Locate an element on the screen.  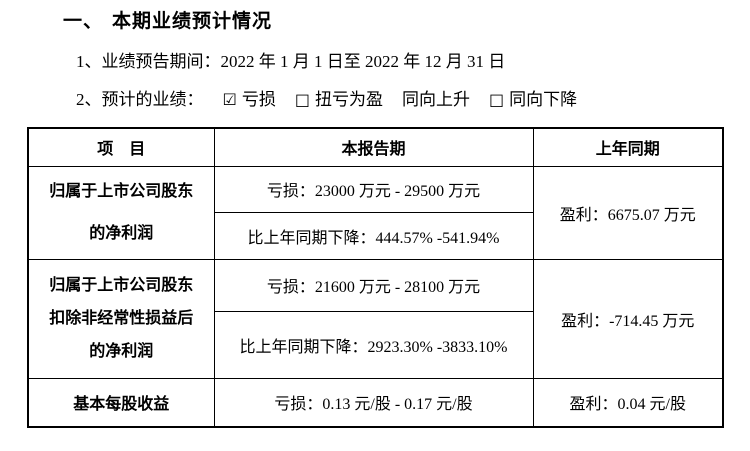
option-same-direction-up: 同向上升 is located at coordinates (436, 99).